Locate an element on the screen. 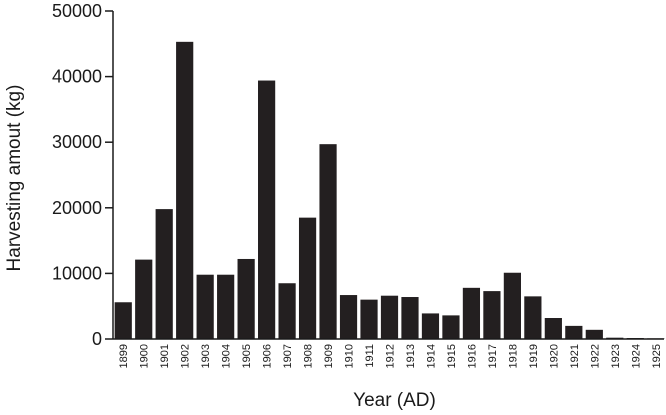 The image size is (666, 415). bar-1902 is located at coordinates (185, 190).